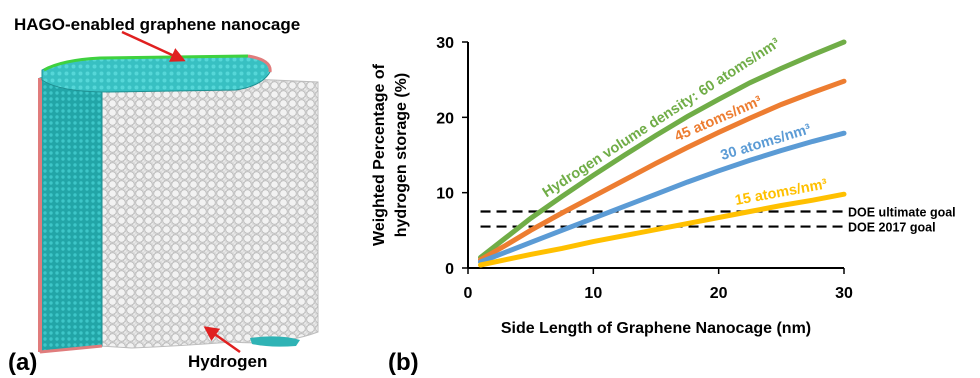 This screenshot has width=980, height=378. I want to click on panel-b-label: (b), so click(403, 362).